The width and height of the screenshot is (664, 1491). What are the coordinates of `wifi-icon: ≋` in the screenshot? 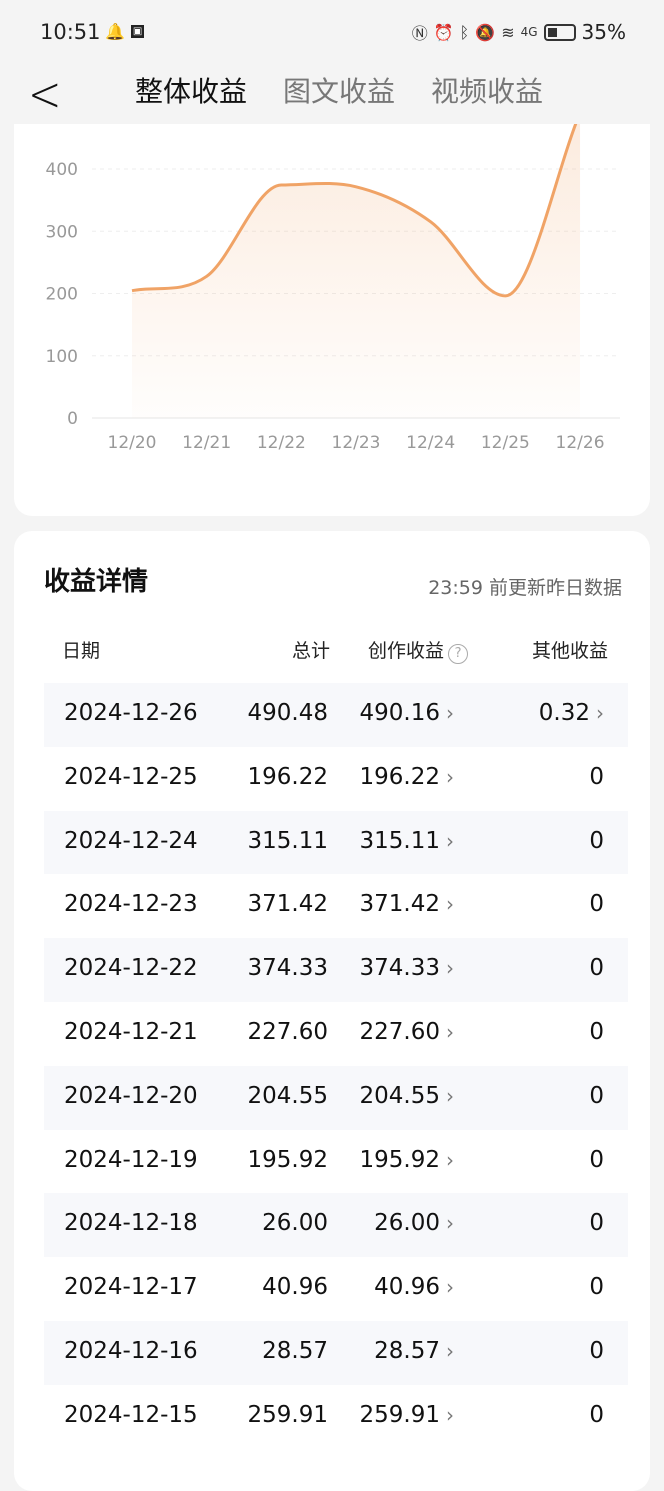 It's located at (508, 32).